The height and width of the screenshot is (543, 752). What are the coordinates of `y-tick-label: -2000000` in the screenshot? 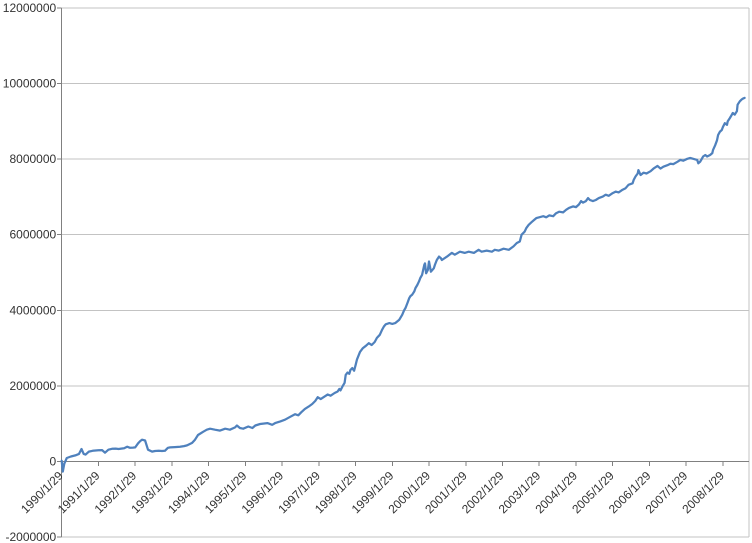 It's located at (30, 536).